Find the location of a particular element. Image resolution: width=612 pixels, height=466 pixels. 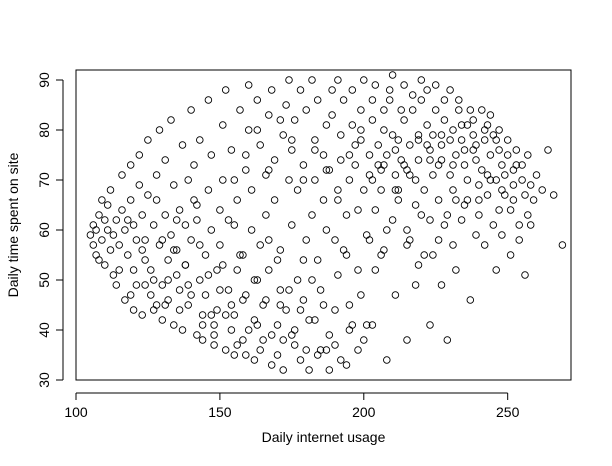

y-tick-label: 40 is located at coordinates (44, 330).